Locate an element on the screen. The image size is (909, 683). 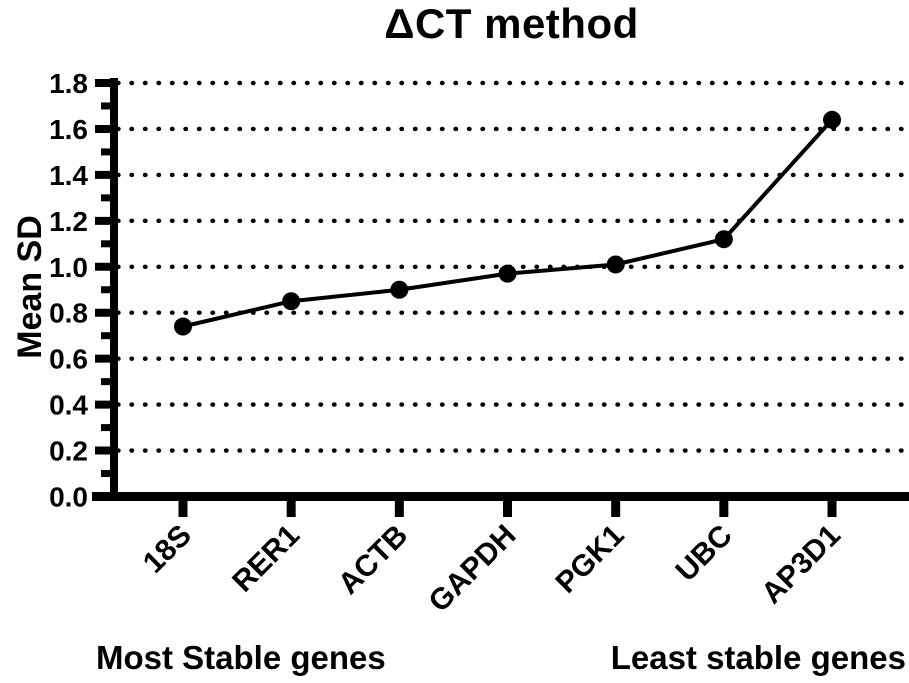
y-tick-label: 1.0 is located at coordinates (68, 267).